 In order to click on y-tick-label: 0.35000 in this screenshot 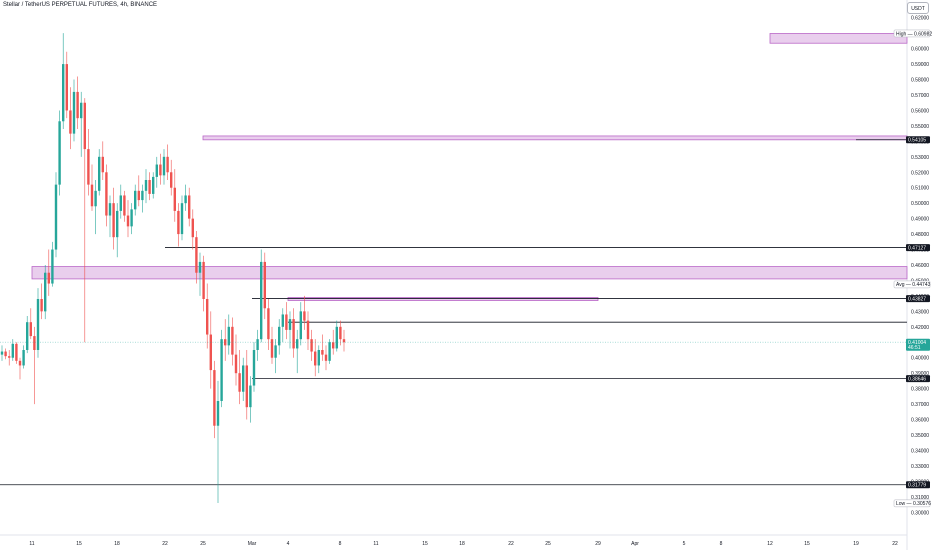, I will do `click(920, 436)`.